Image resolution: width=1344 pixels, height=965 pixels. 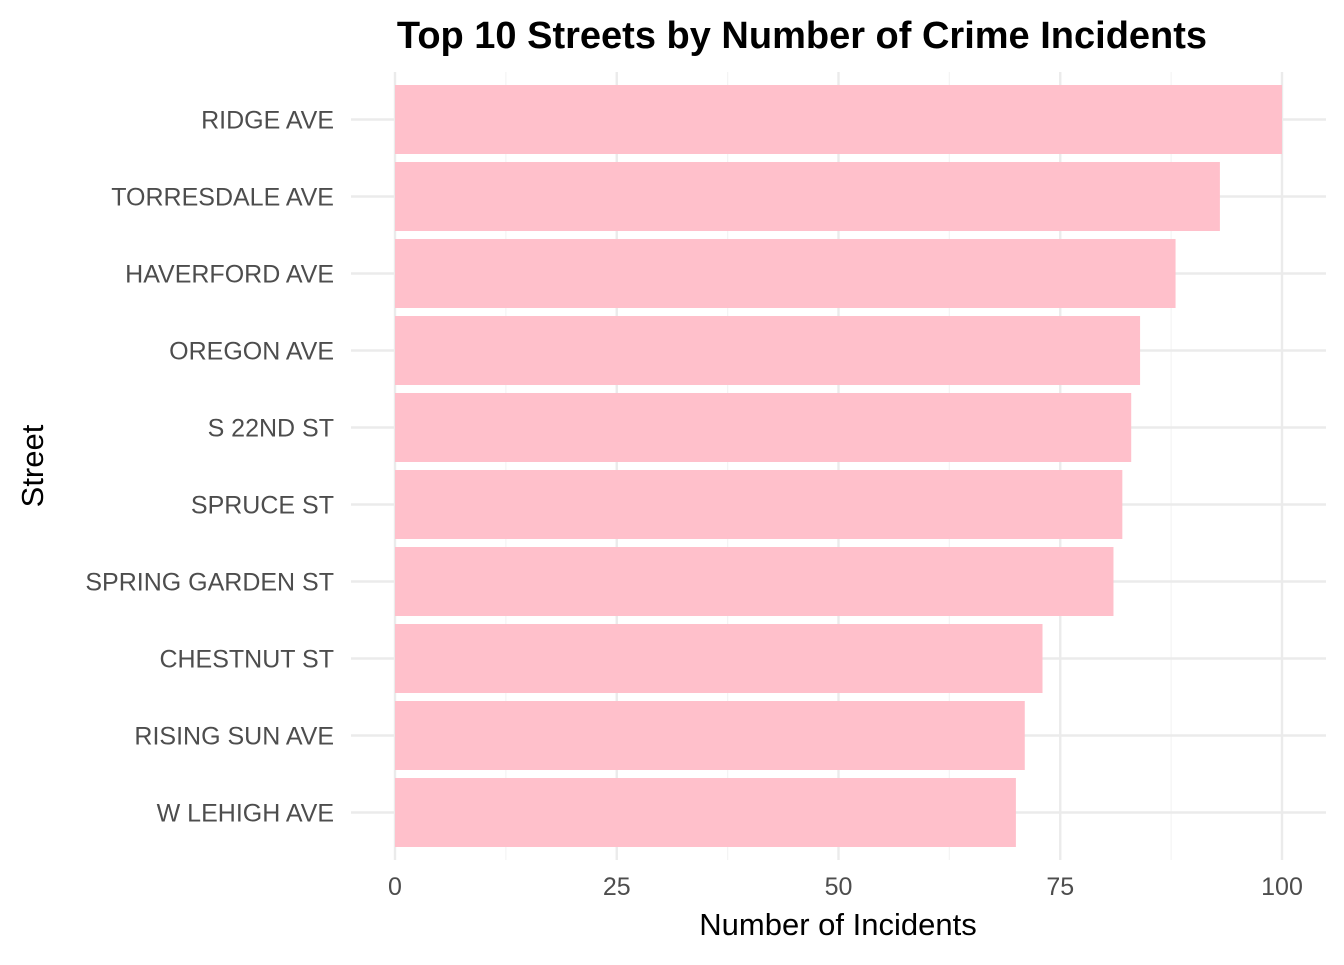 I want to click on x-tick-label: 0, so click(x=395, y=887).